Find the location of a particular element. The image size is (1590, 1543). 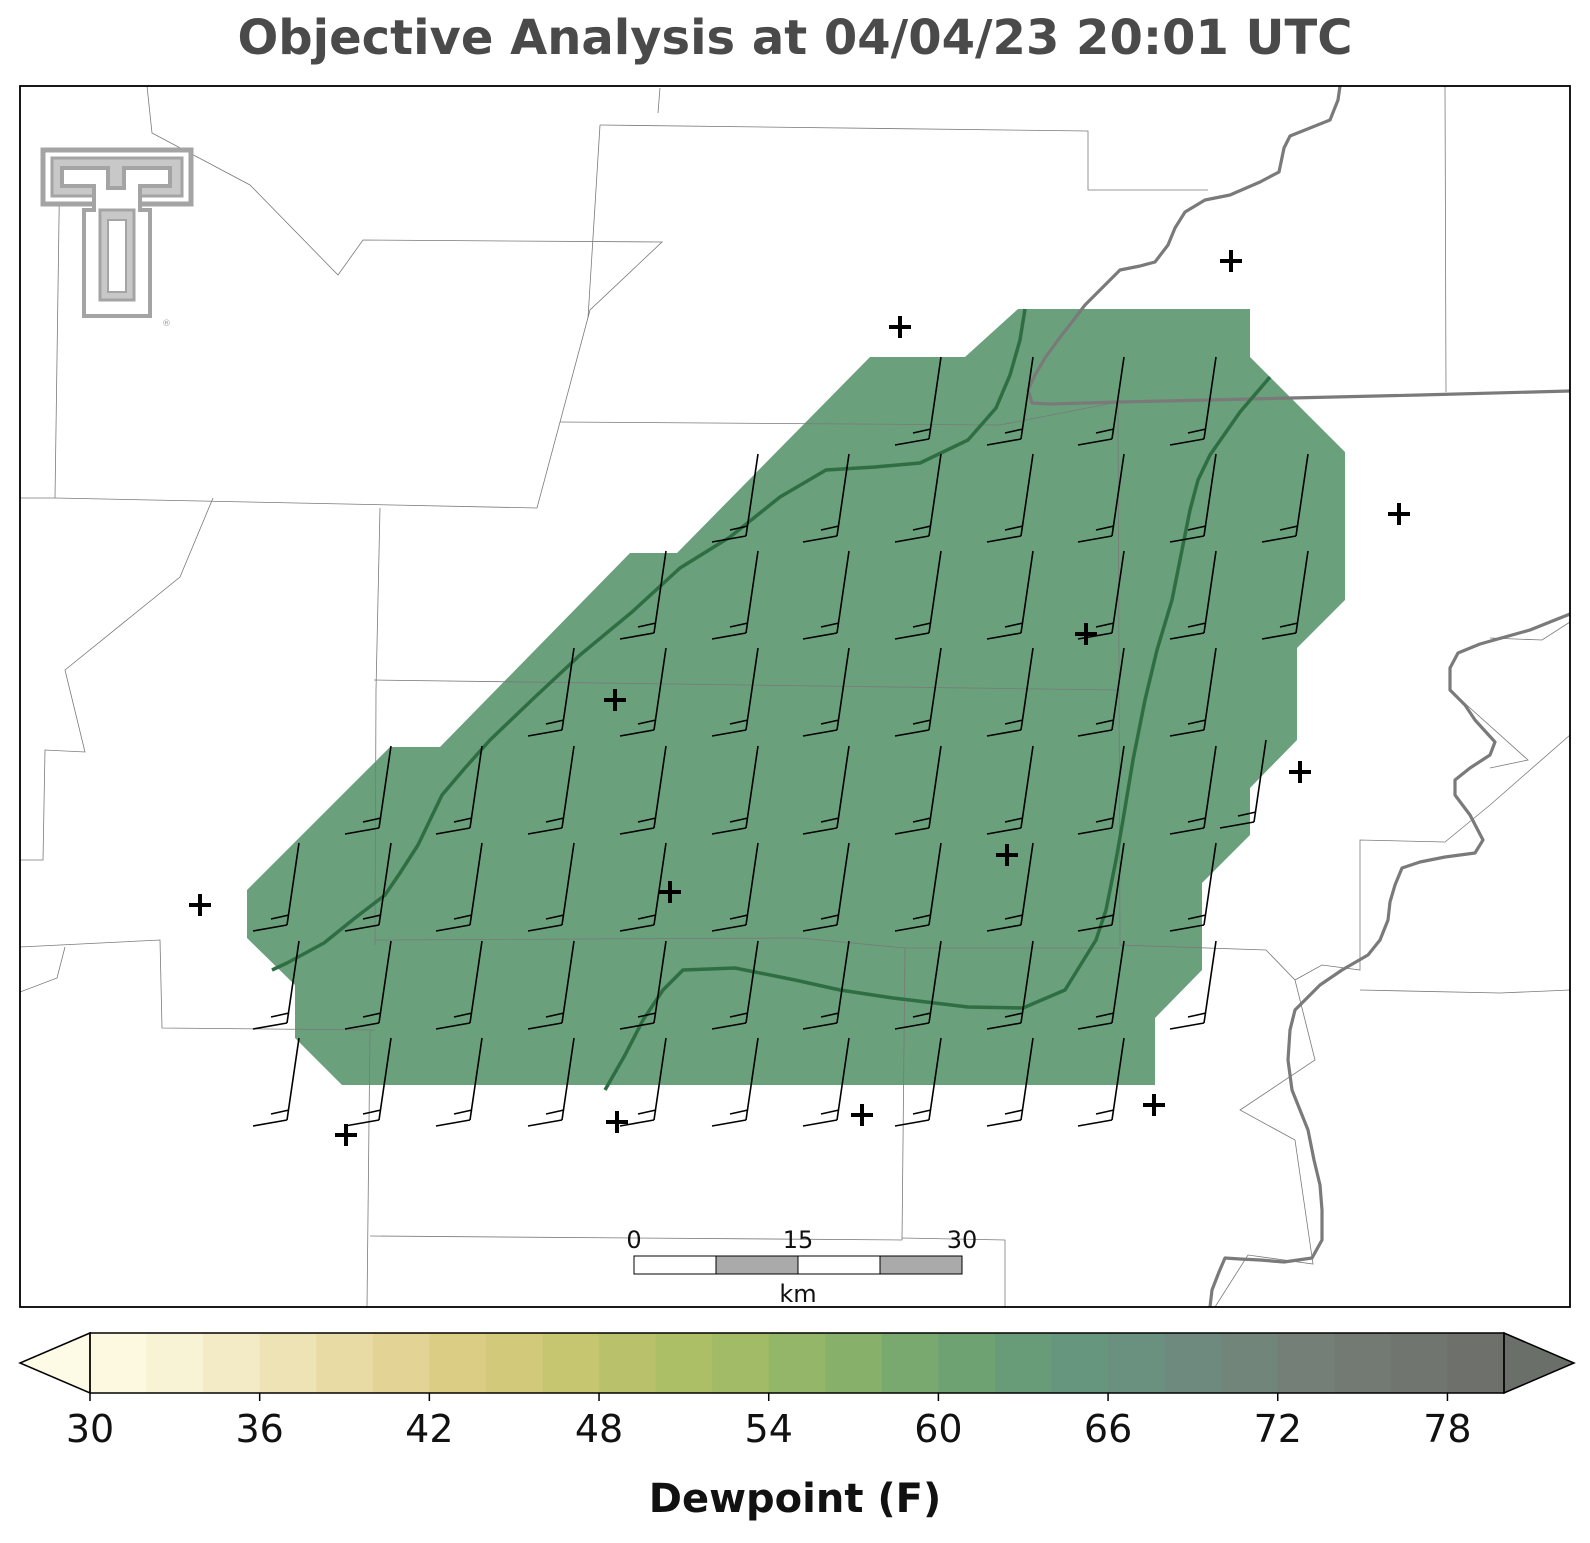

scale-bar: 0 15 30 km is located at coordinates (801, 1267).